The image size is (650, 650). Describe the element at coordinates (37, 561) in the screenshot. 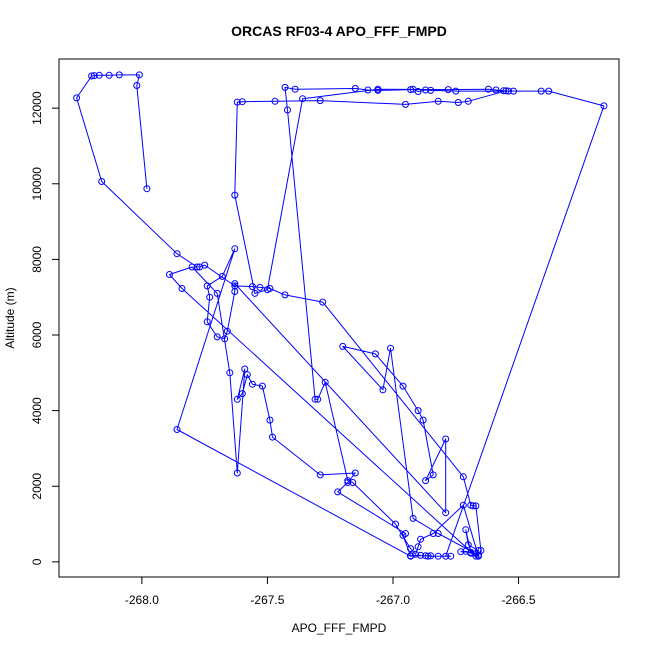

I see `y-tick-label: 0` at that location.